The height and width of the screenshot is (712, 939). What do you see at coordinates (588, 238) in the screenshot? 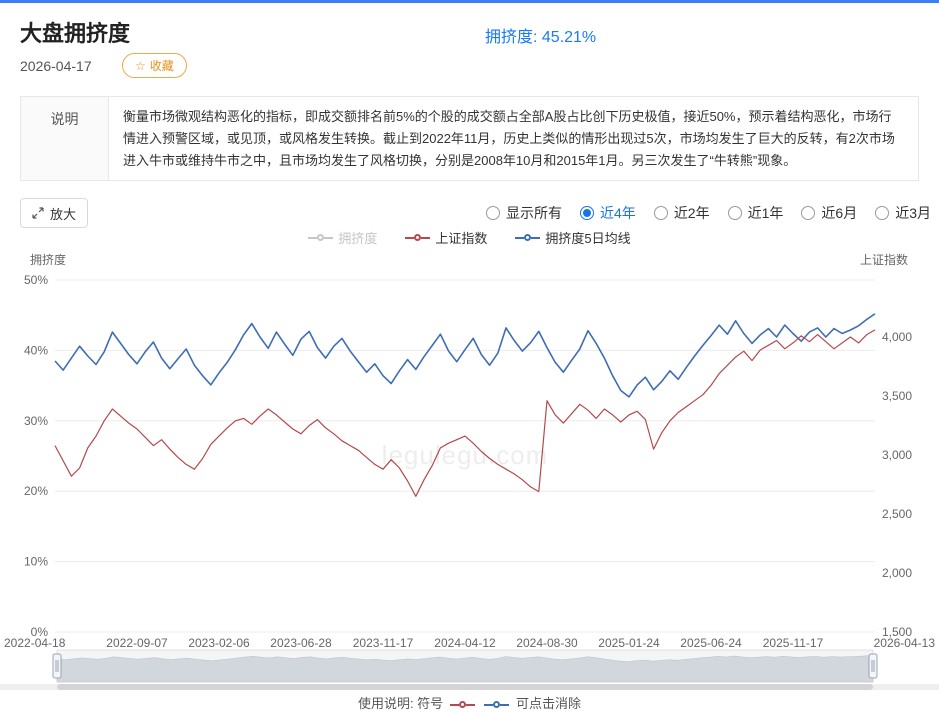
I see `legend-label: 拥挤度5日均线` at bounding box center [588, 238].